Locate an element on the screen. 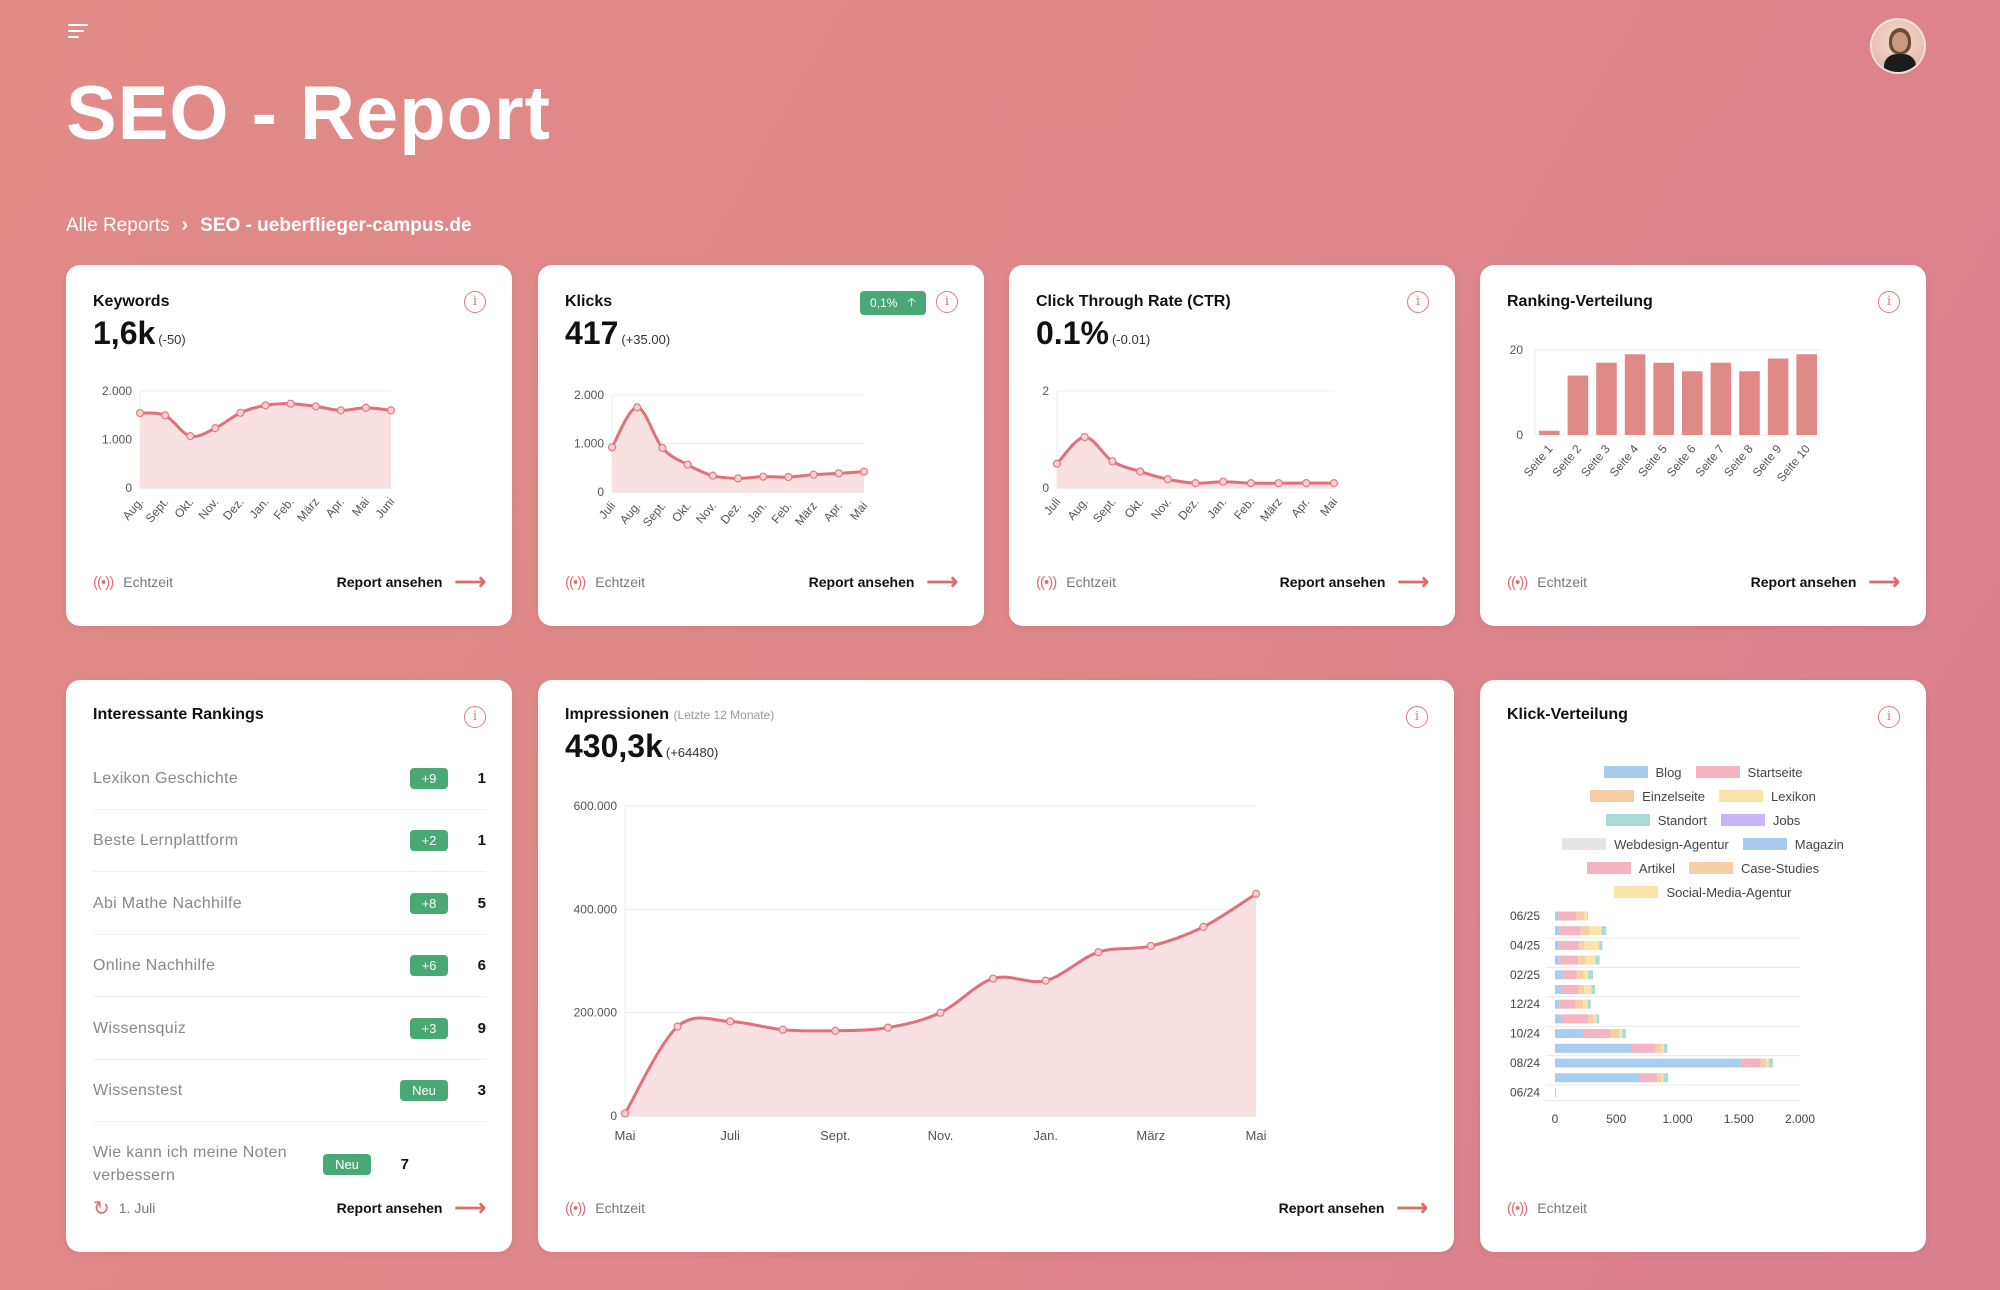 Image resolution: width=2000 pixels, height=1290 pixels. y-tick-label: 04/25 is located at coordinates (1525, 945).